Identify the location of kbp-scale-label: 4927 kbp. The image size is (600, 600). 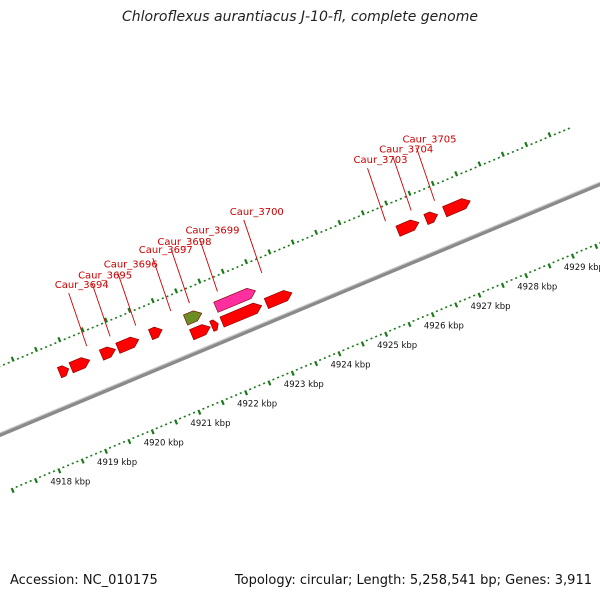
(491, 307).